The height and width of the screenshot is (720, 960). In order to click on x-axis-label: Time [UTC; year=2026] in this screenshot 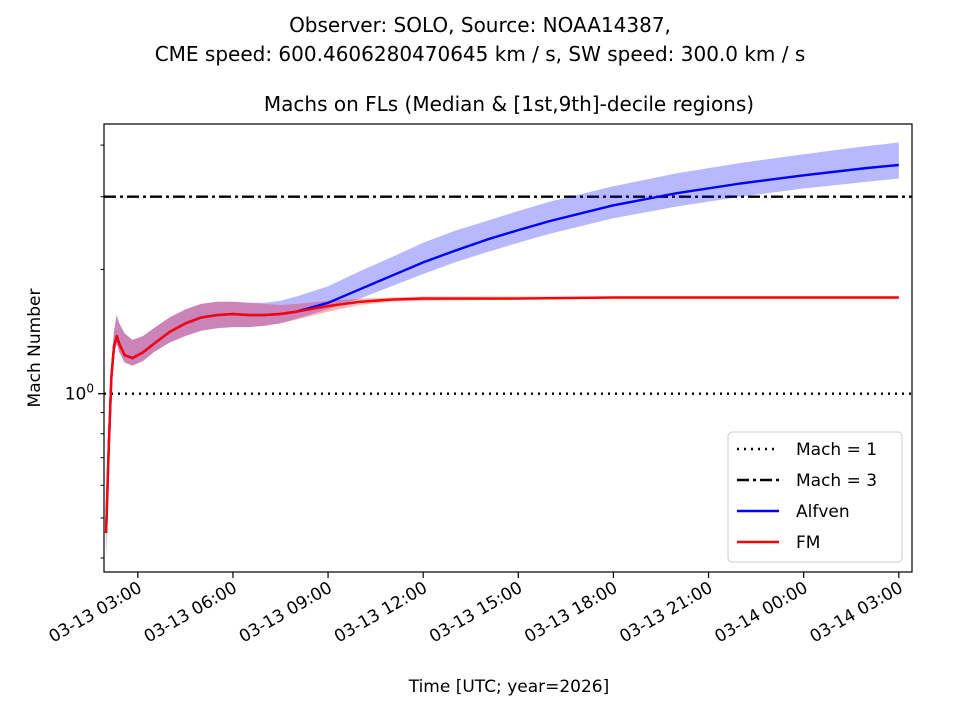, I will do `click(509, 687)`.